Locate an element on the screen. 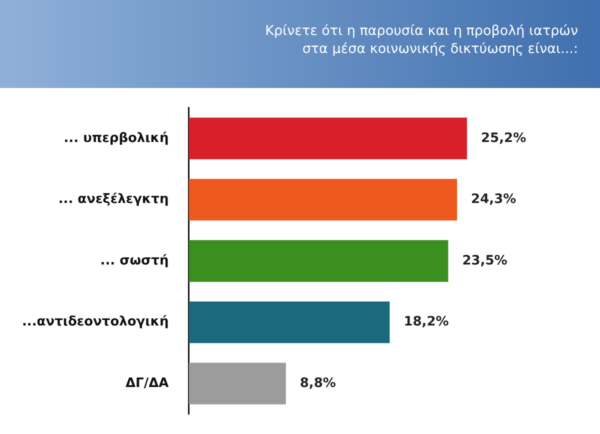 The height and width of the screenshot is (434, 600). data-label: 23,5% is located at coordinates (485, 260).